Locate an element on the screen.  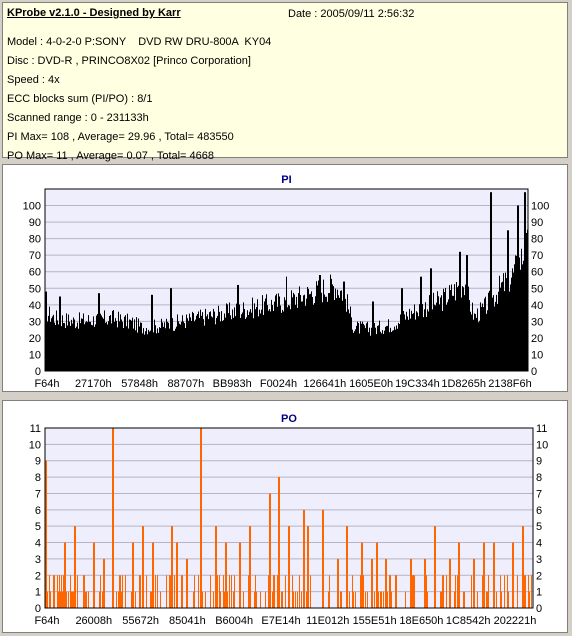
x-tick-label: B6004h is located at coordinates (234, 621).